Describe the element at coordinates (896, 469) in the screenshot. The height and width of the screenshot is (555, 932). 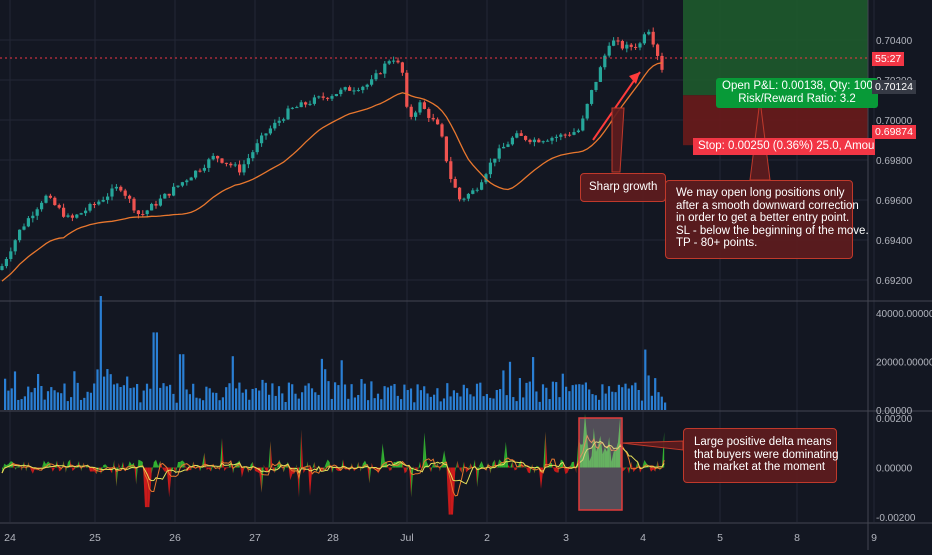
I see `delta-axis: 0.00200 0.00000 -0.00200` at that location.